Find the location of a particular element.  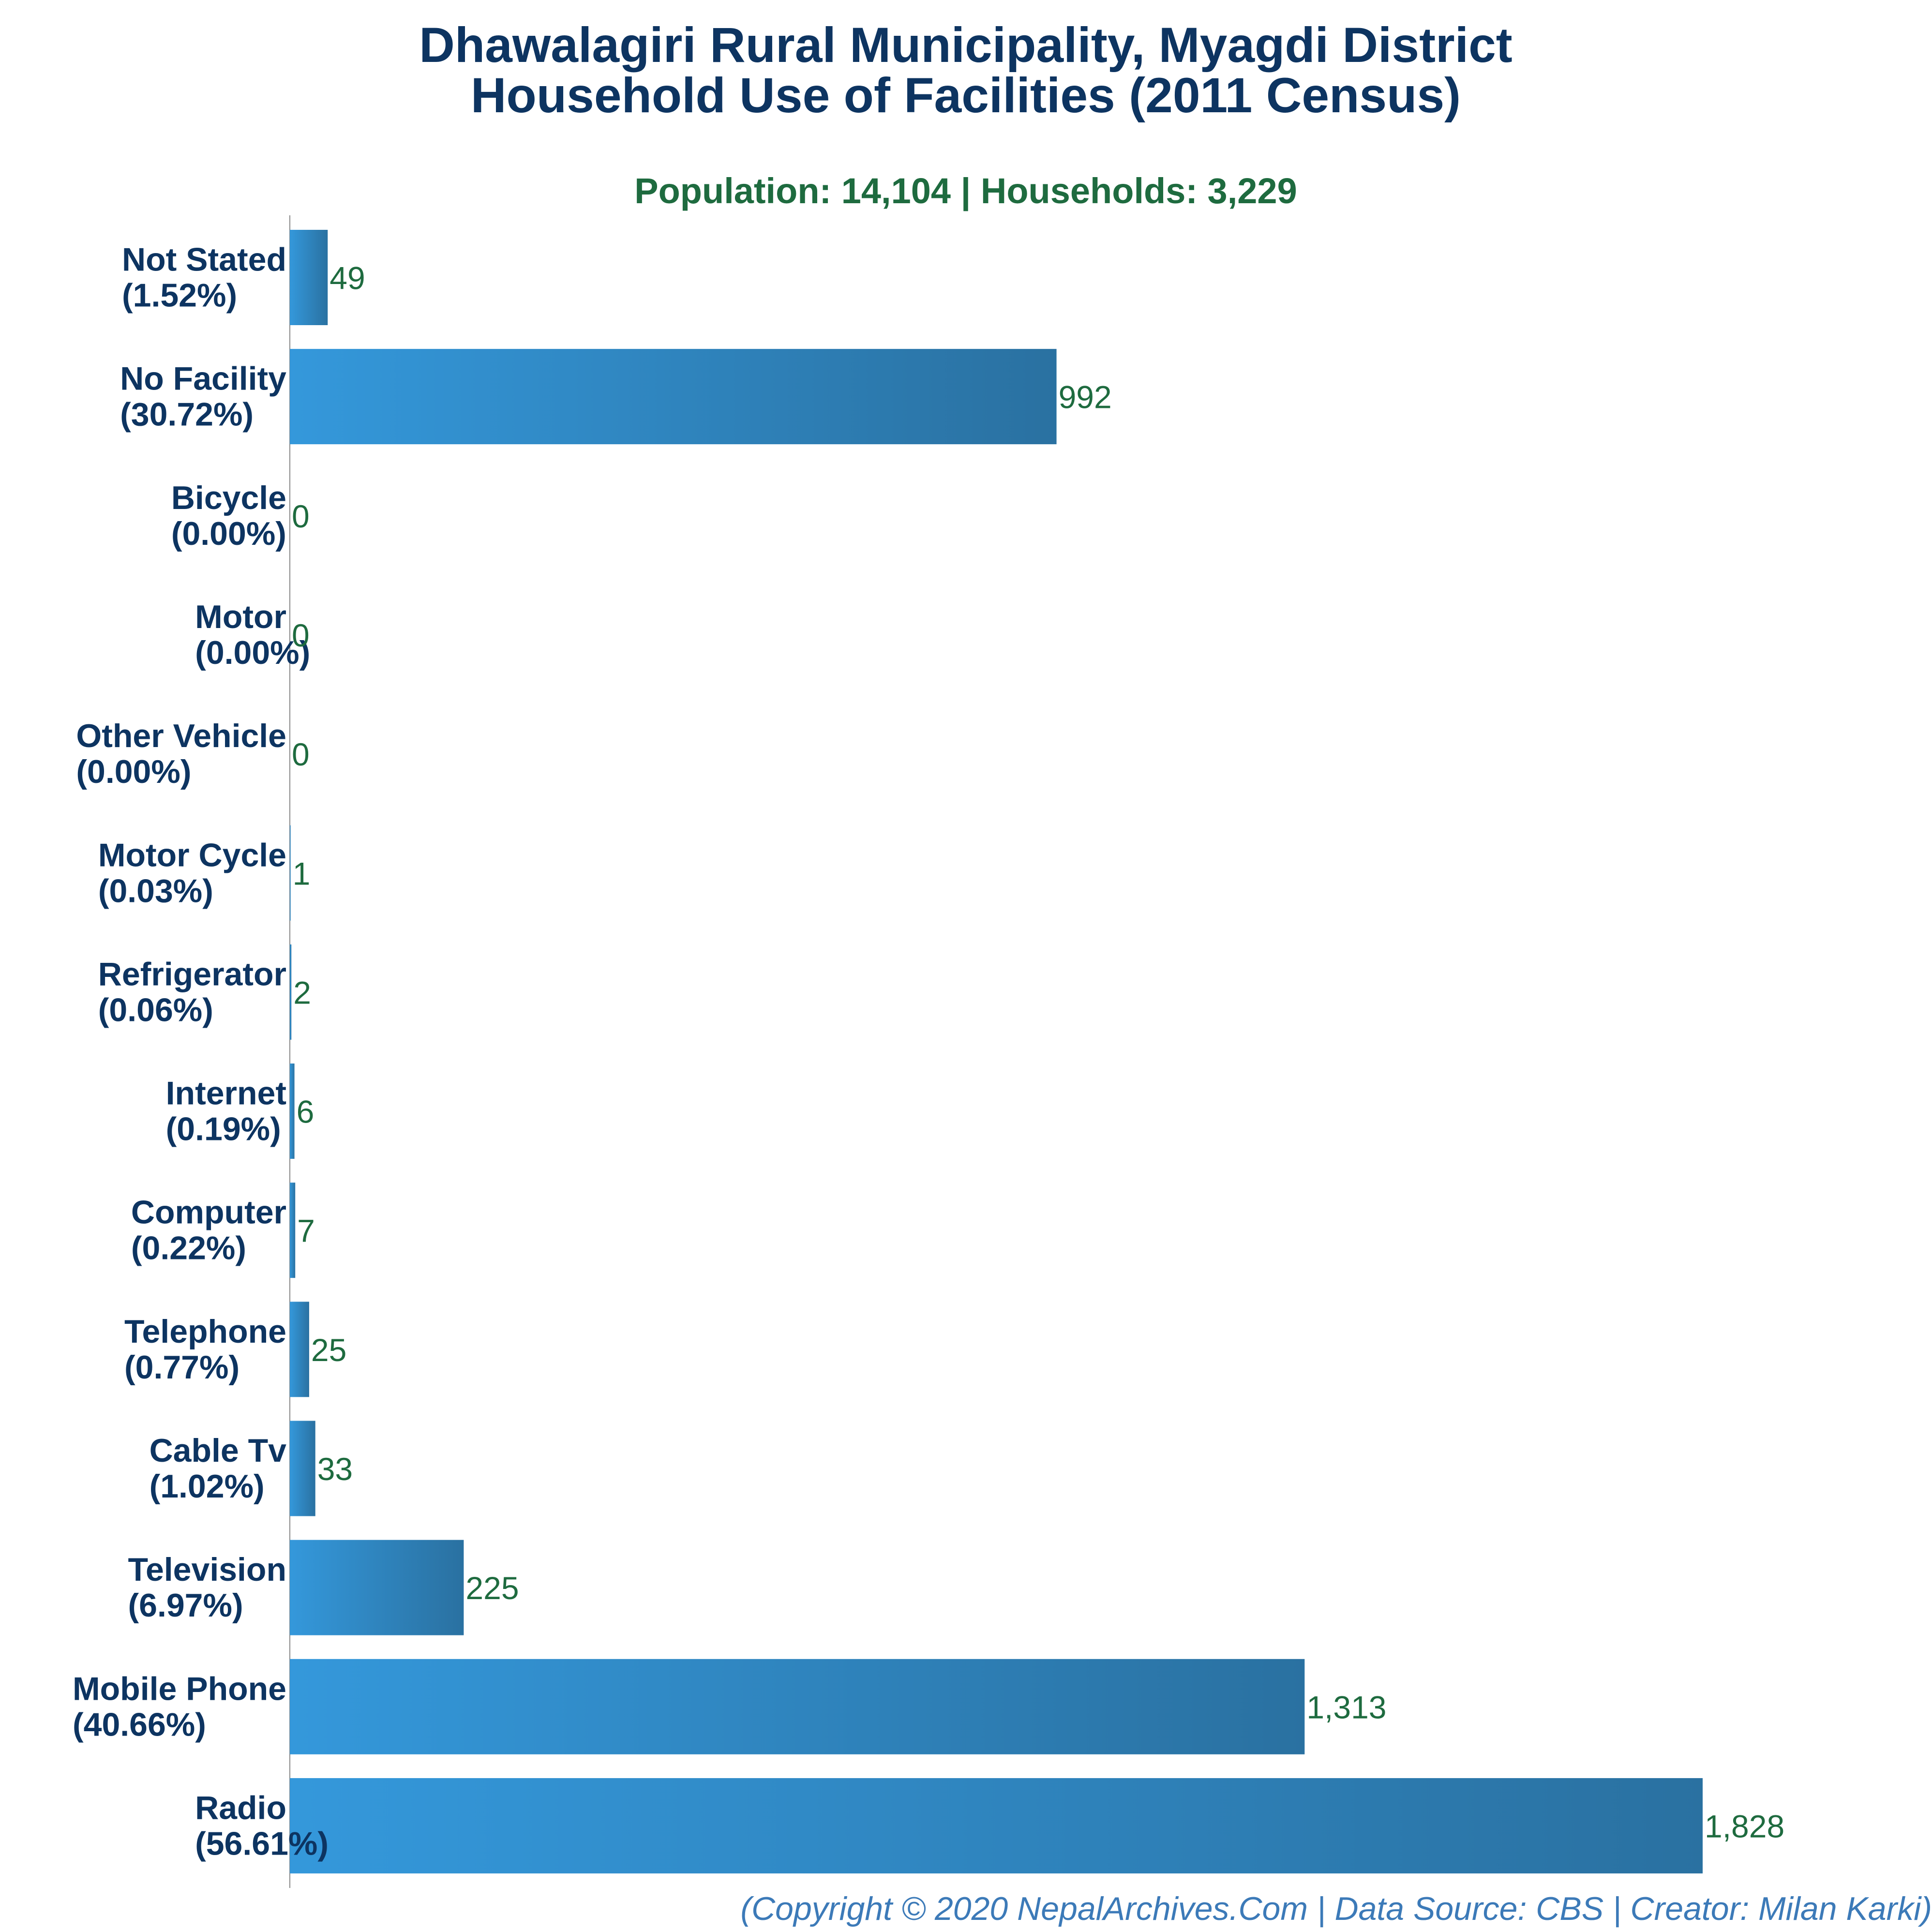

value-label-bicycle: 0 is located at coordinates (301, 516).